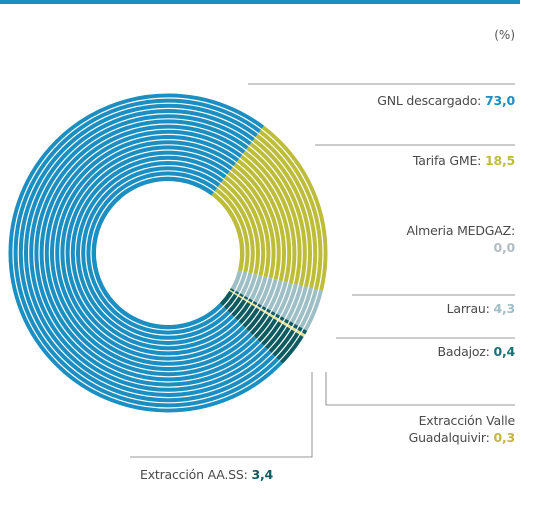 The height and width of the screenshot is (521, 535). What do you see at coordinates (260, 2) in the screenshot?
I see `header-bar` at bounding box center [260, 2].